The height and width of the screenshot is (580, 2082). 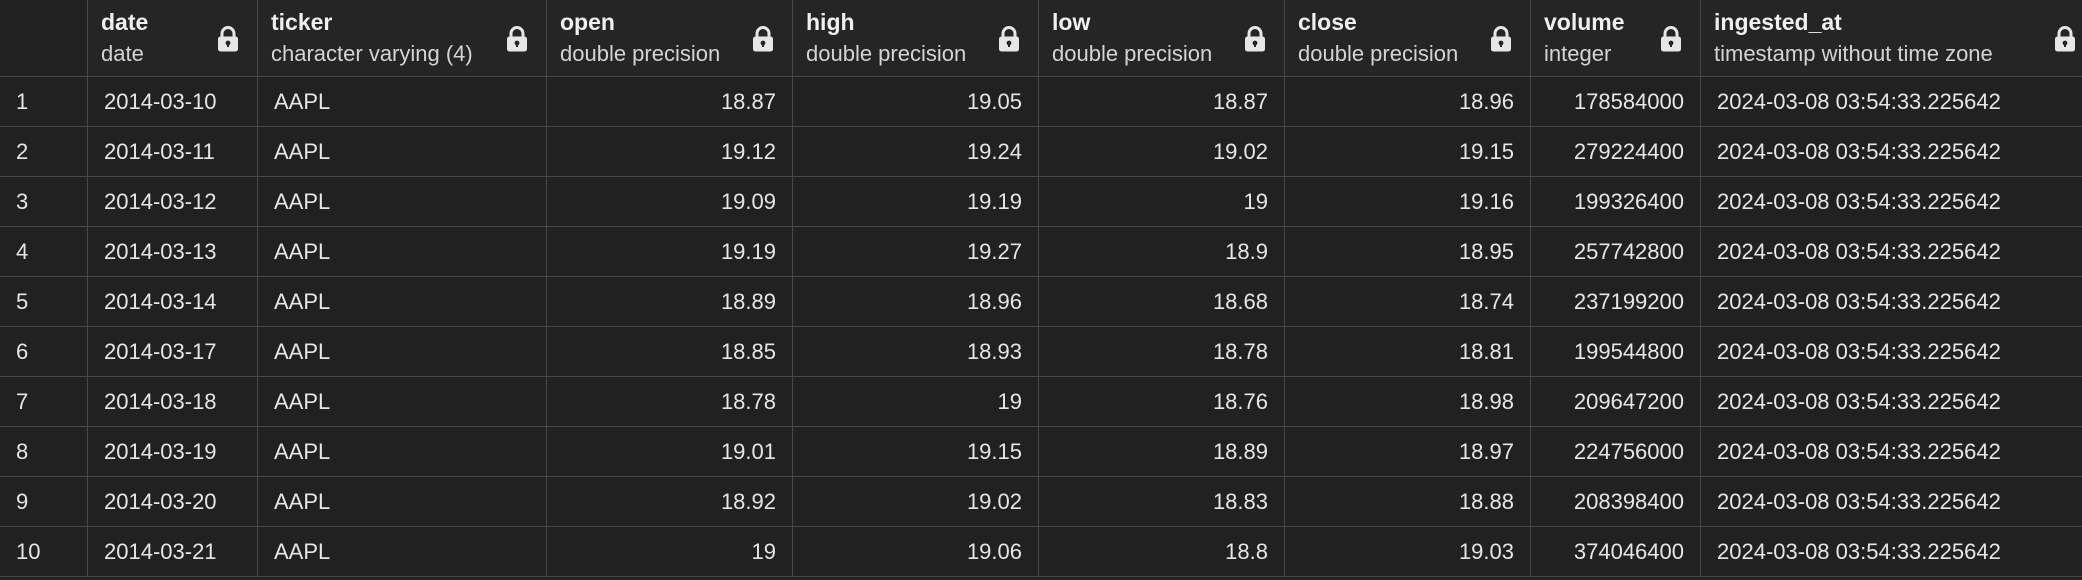 What do you see at coordinates (44, 251) in the screenshot?
I see `row-number: 4` at bounding box center [44, 251].